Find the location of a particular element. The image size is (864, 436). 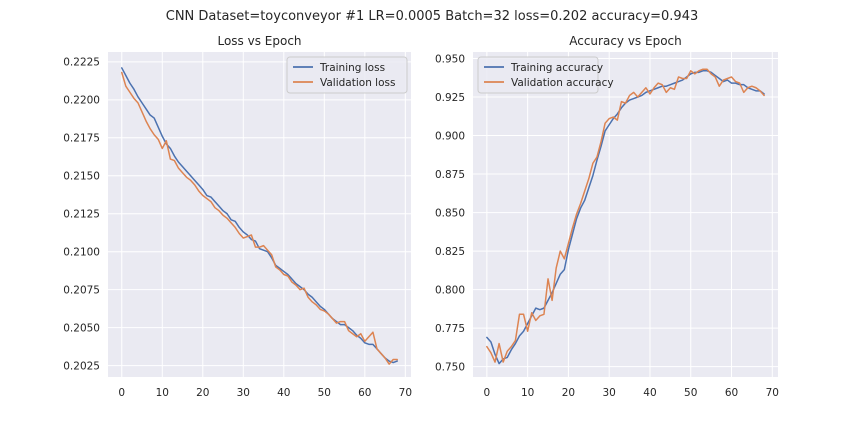

accuracy-y-tick-label: 0.875 is located at coordinates (450, 175).